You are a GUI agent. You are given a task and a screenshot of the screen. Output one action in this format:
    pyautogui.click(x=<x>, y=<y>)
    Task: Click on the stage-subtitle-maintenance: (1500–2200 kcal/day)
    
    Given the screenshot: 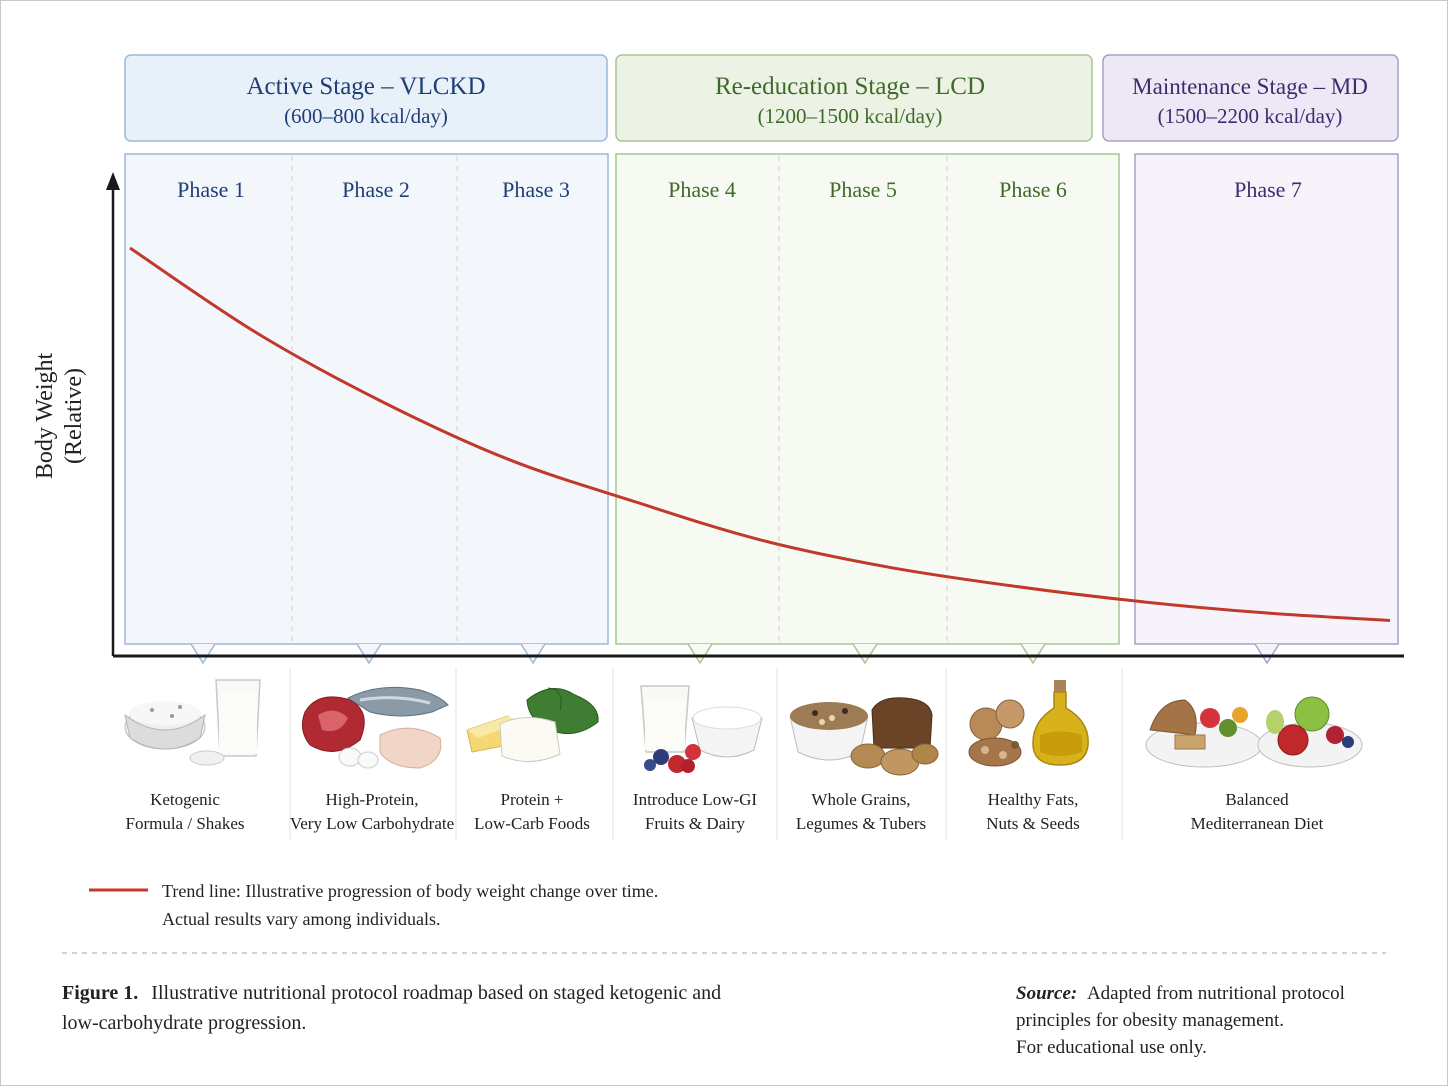 What is the action you would take?
    pyautogui.click(x=1250, y=116)
    